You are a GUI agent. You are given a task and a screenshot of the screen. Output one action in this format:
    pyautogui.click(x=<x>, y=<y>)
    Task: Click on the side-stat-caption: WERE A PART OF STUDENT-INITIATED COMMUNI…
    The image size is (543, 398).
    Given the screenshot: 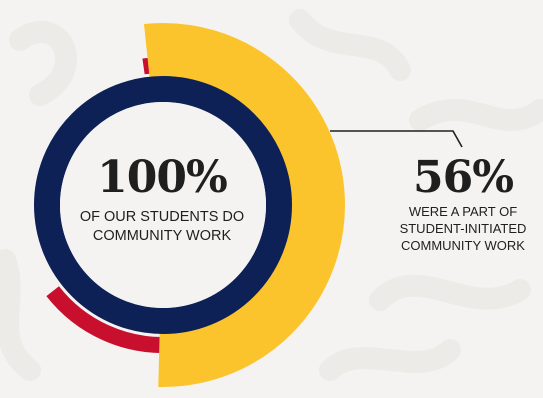 What is the action you would take?
    pyautogui.click(x=463, y=228)
    